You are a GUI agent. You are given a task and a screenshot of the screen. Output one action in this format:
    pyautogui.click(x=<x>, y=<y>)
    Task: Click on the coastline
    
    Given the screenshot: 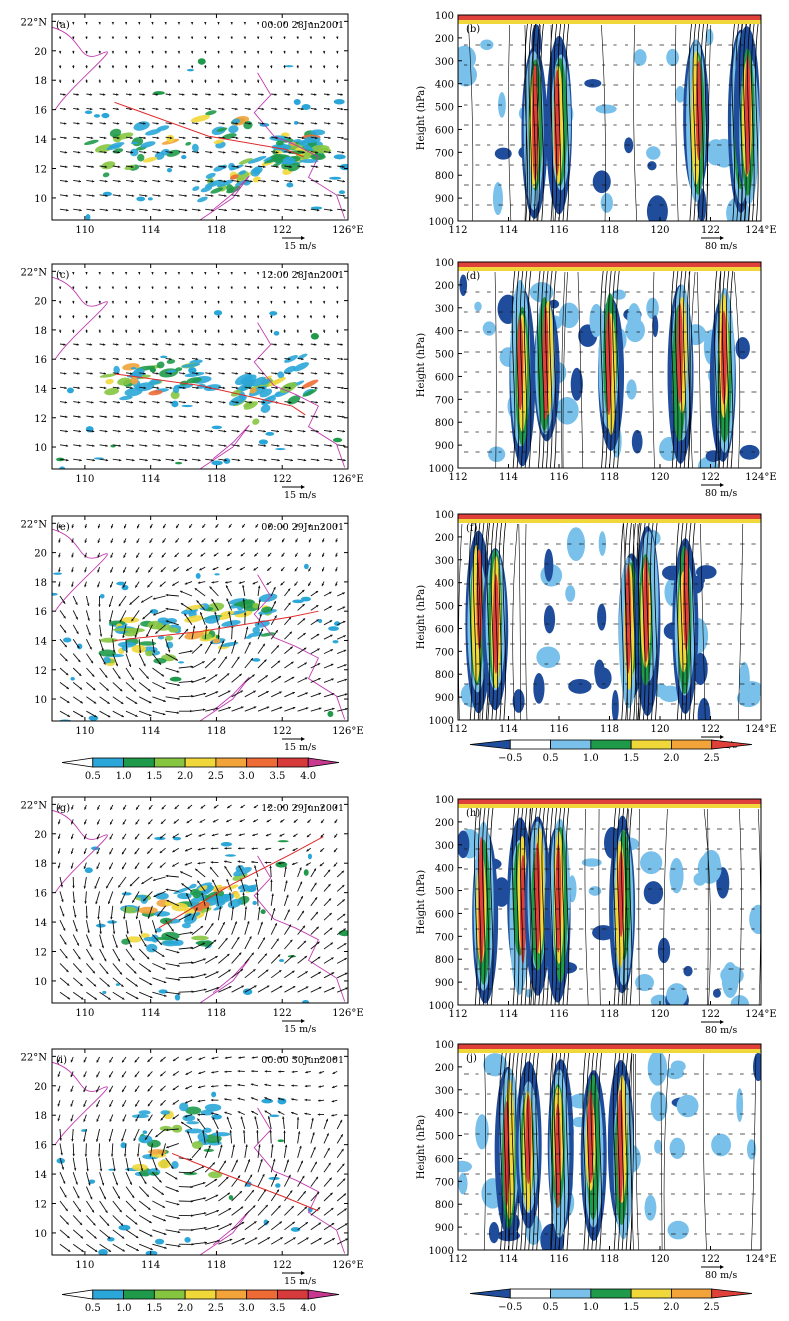 What is the action you would take?
    pyautogui.click(x=299, y=1180)
    